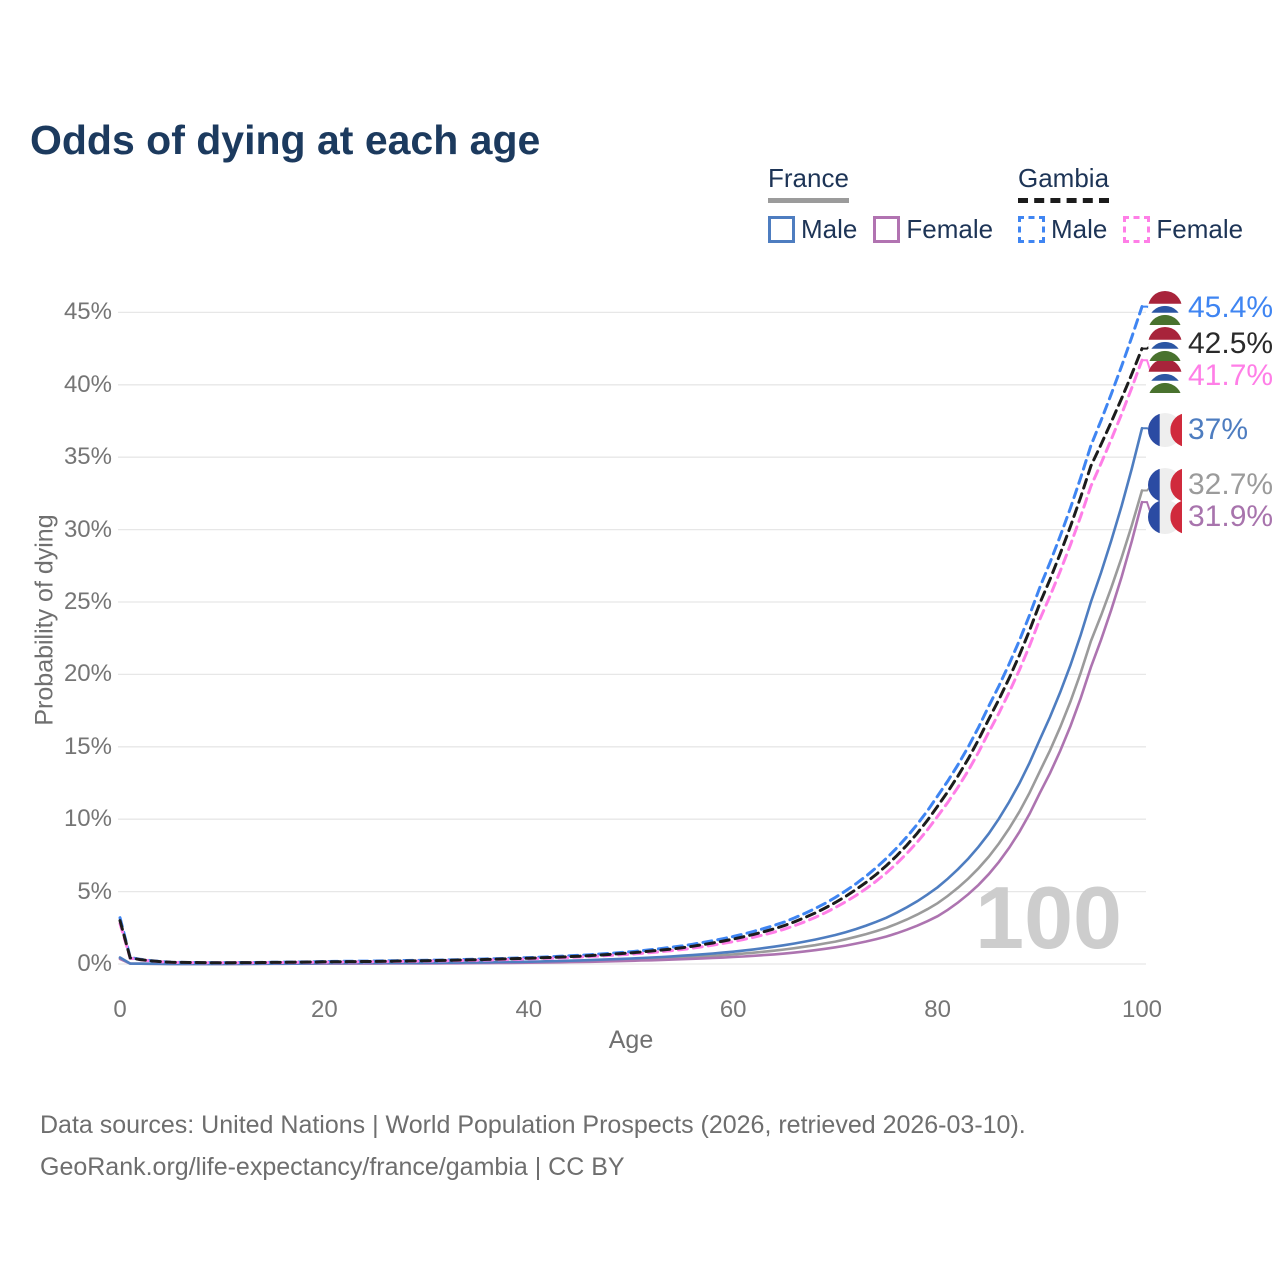  What do you see at coordinates (1031, 229) in the screenshot?
I see `gambia-male-swatch-icon` at bounding box center [1031, 229].